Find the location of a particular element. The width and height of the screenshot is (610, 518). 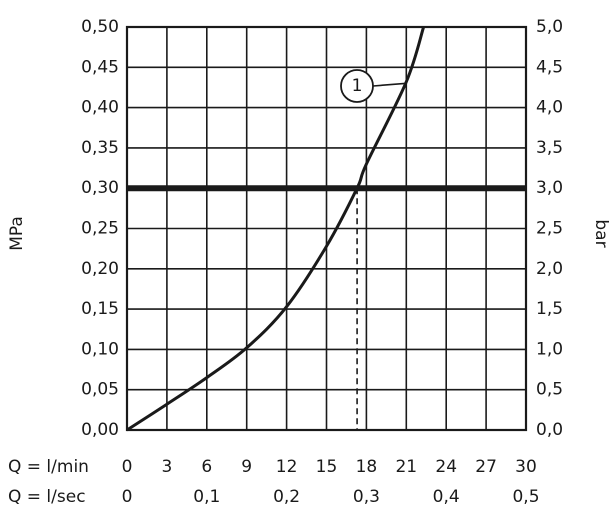

x2-tick-label: 0,3 is located at coordinates (366, 497).